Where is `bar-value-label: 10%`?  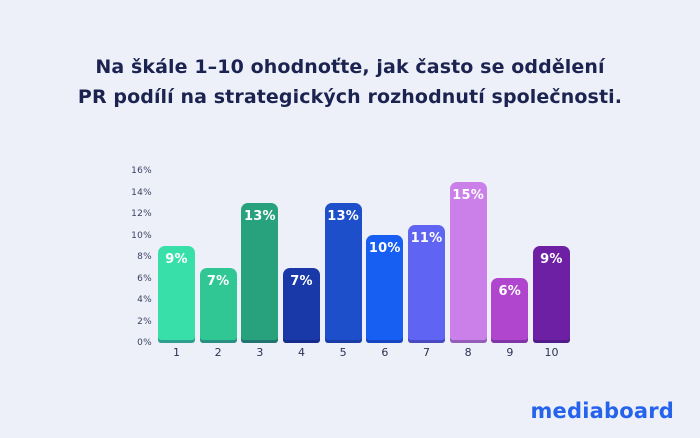 bar-value-label: 10% is located at coordinates (384, 248).